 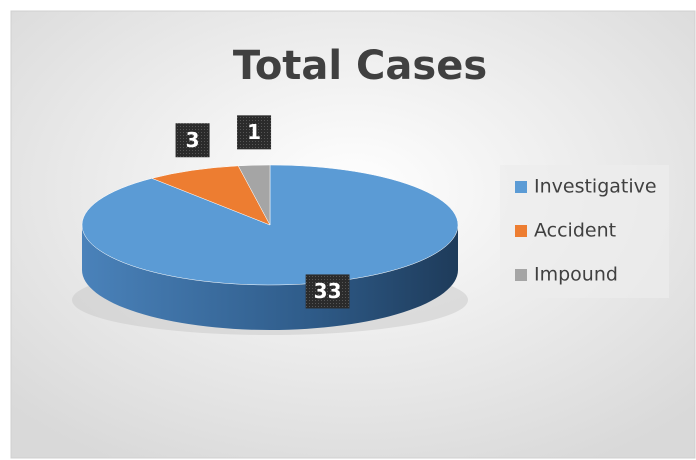 I want to click on data-labels: 333 1, so click(x=262, y=212).